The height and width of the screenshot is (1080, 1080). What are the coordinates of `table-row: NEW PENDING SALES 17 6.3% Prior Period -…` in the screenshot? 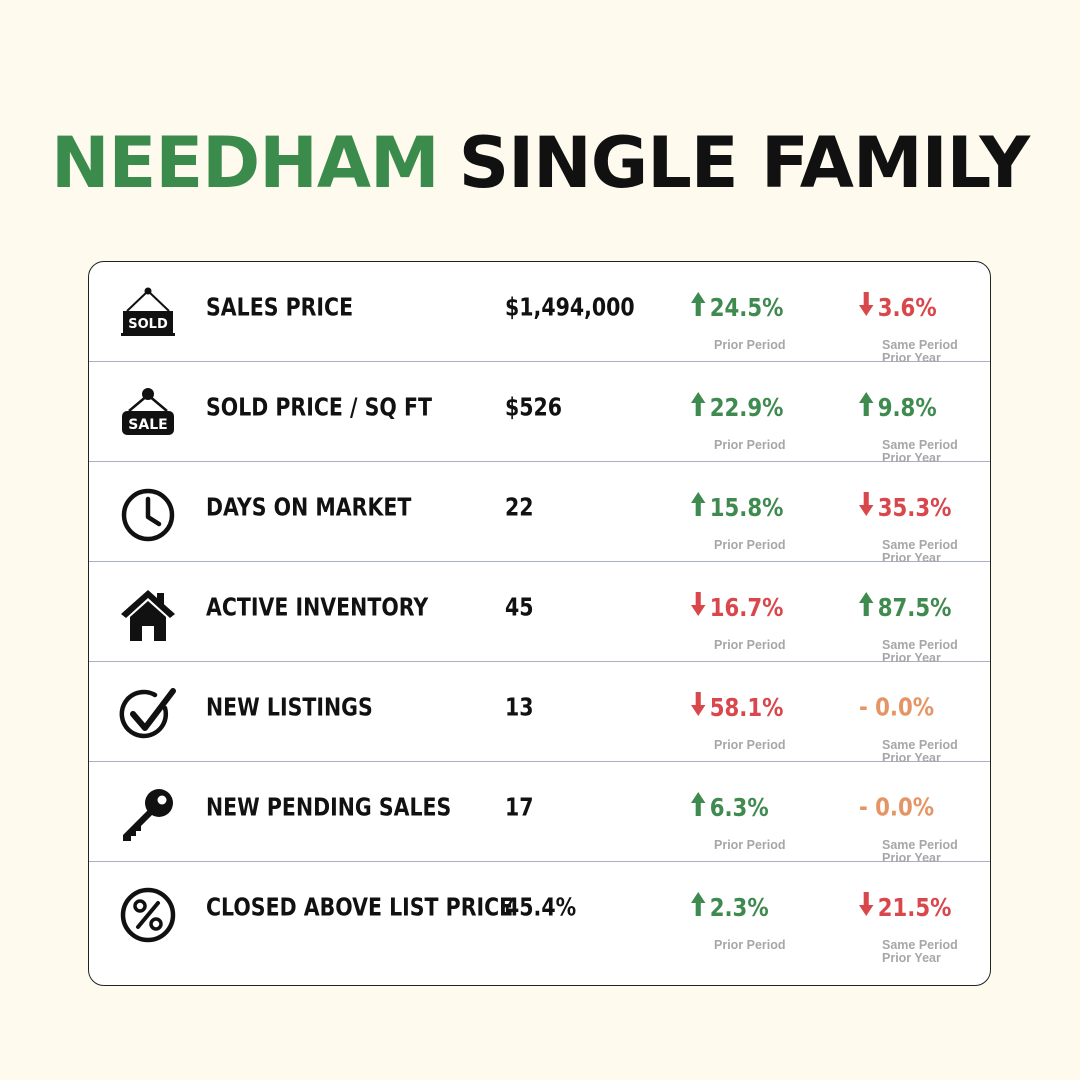 It's located at (539, 813).